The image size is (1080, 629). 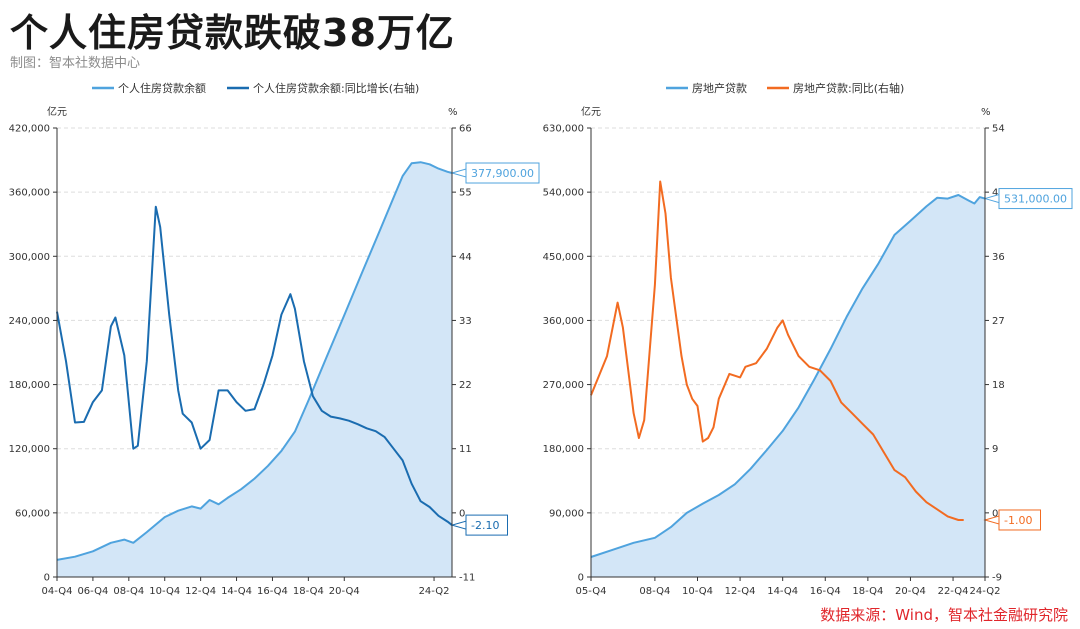 What do you see at coordinates (719, 88) in the screenshot?
I see `chart2-legend-label-1: 房地产贷款` at bounding box center [719, 88].